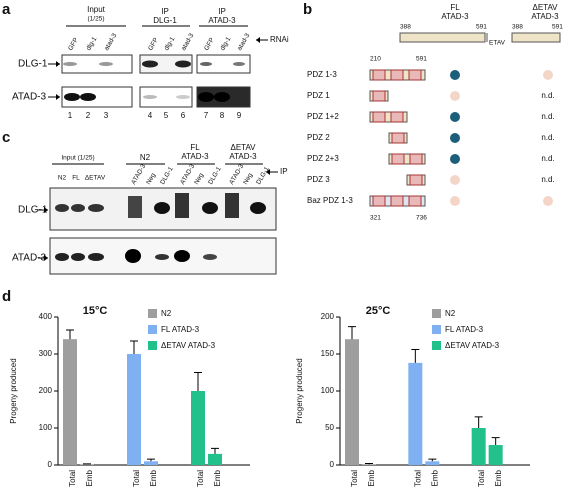  I want to click on y-tick-label: 300, so click(46, 353).